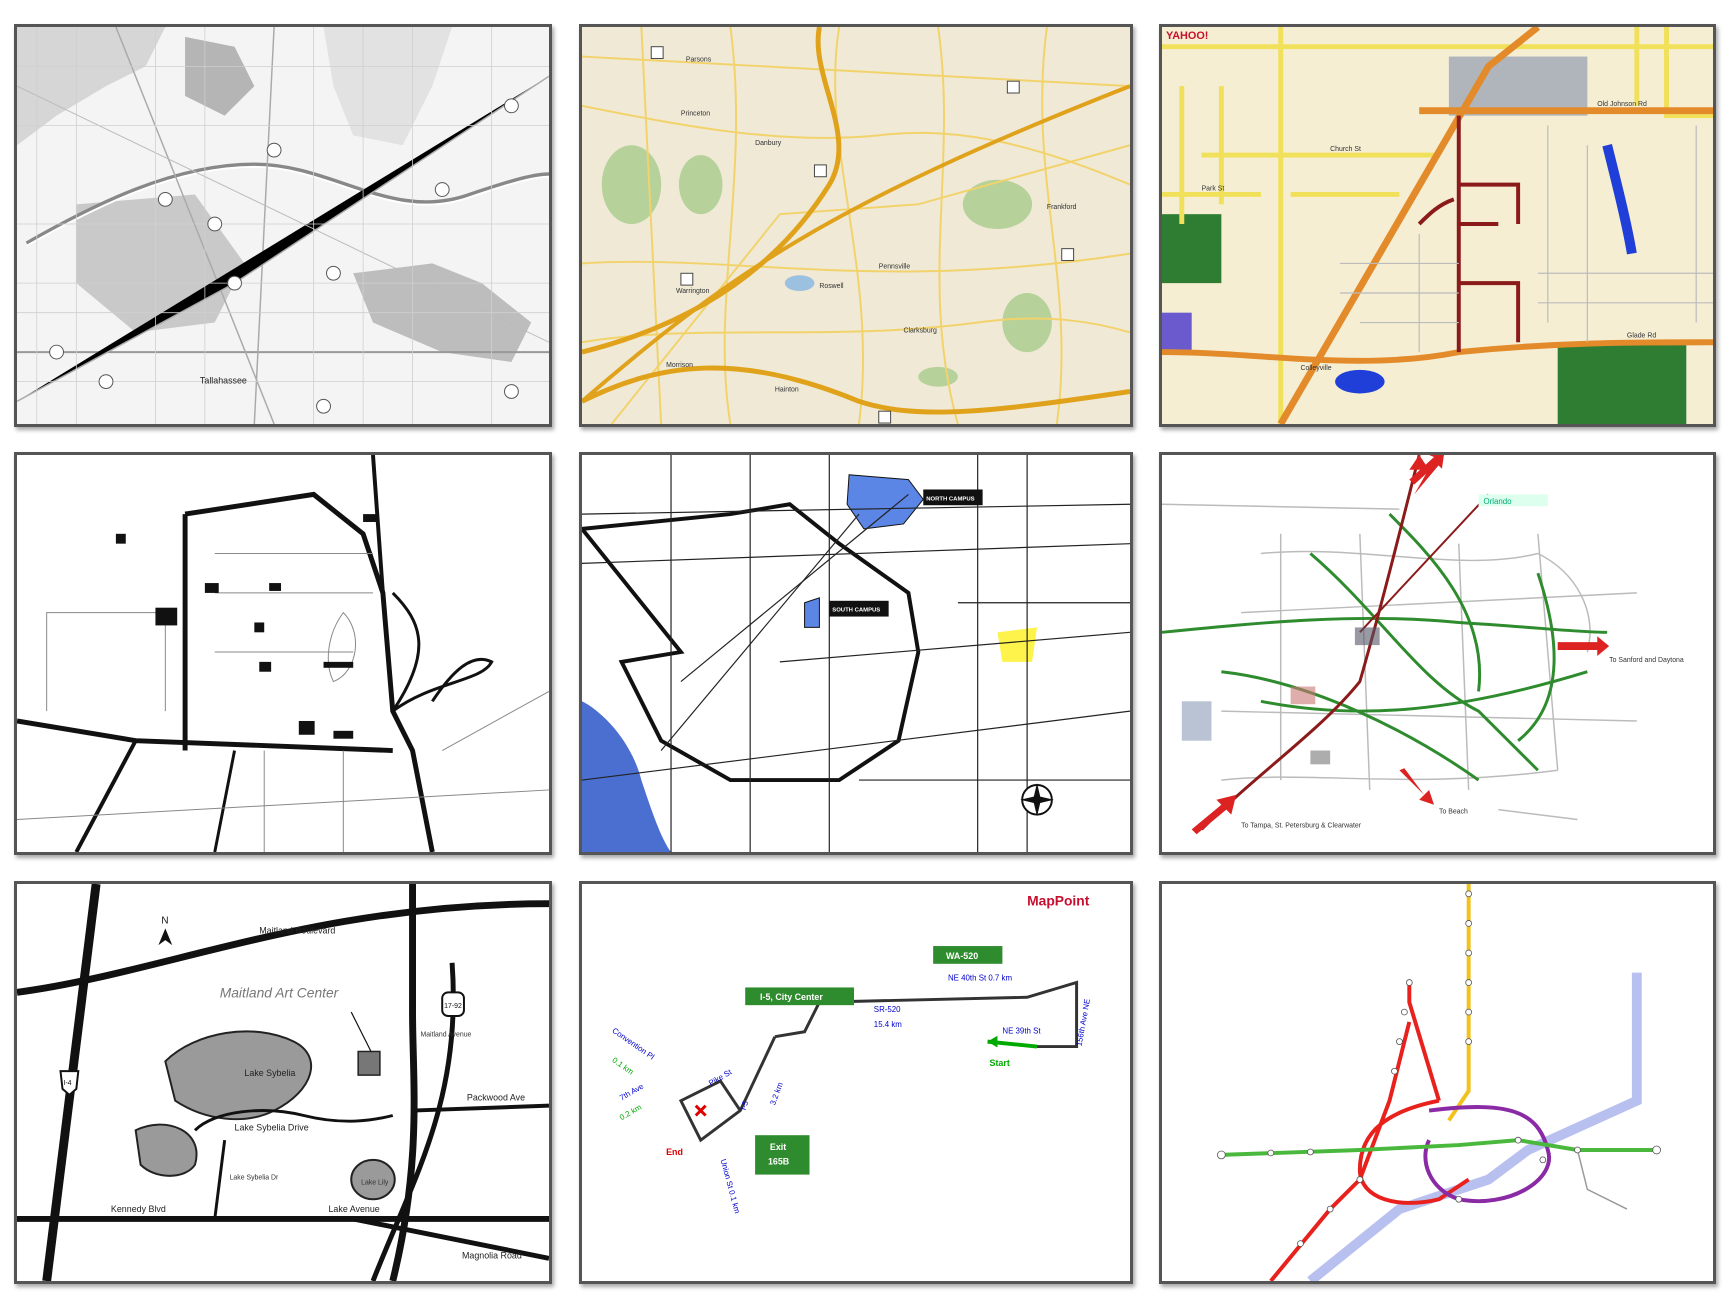 The width and height of the screenshot is (1730, 1304). Describe the element at coordinates (1213, 189) in the screenshot. I see `road-park: Park St` at that location.